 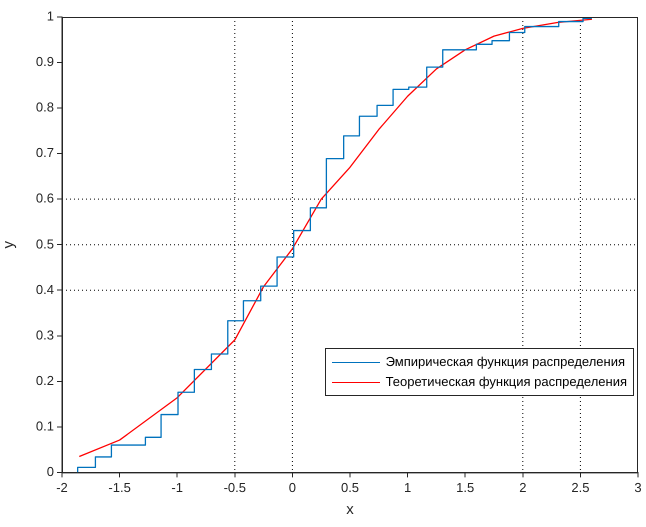 I want to click on y-tick-label: 0.3, so click(x=45, y=334).